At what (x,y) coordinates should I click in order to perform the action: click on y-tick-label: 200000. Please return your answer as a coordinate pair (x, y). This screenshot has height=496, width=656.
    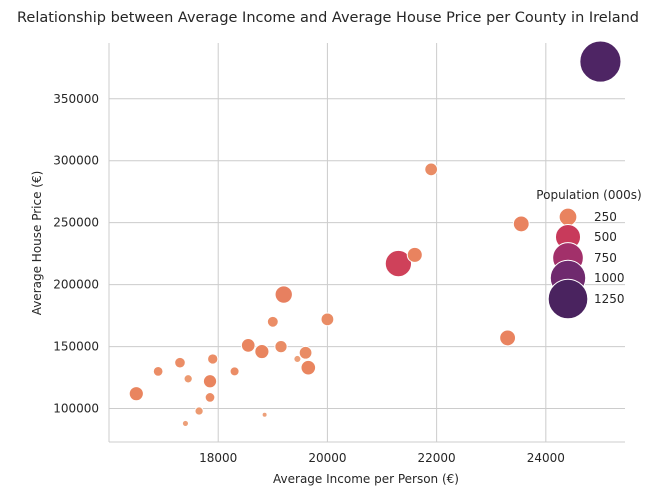
    Looking at the image, I should click on (76, 285).